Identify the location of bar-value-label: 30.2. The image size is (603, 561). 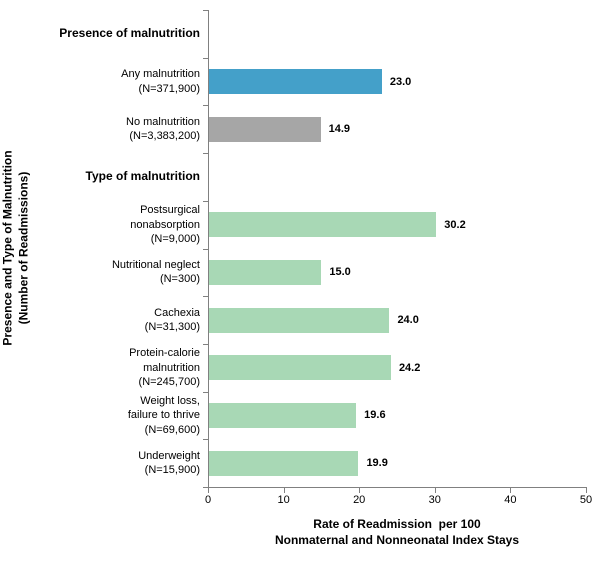
(455, 224).